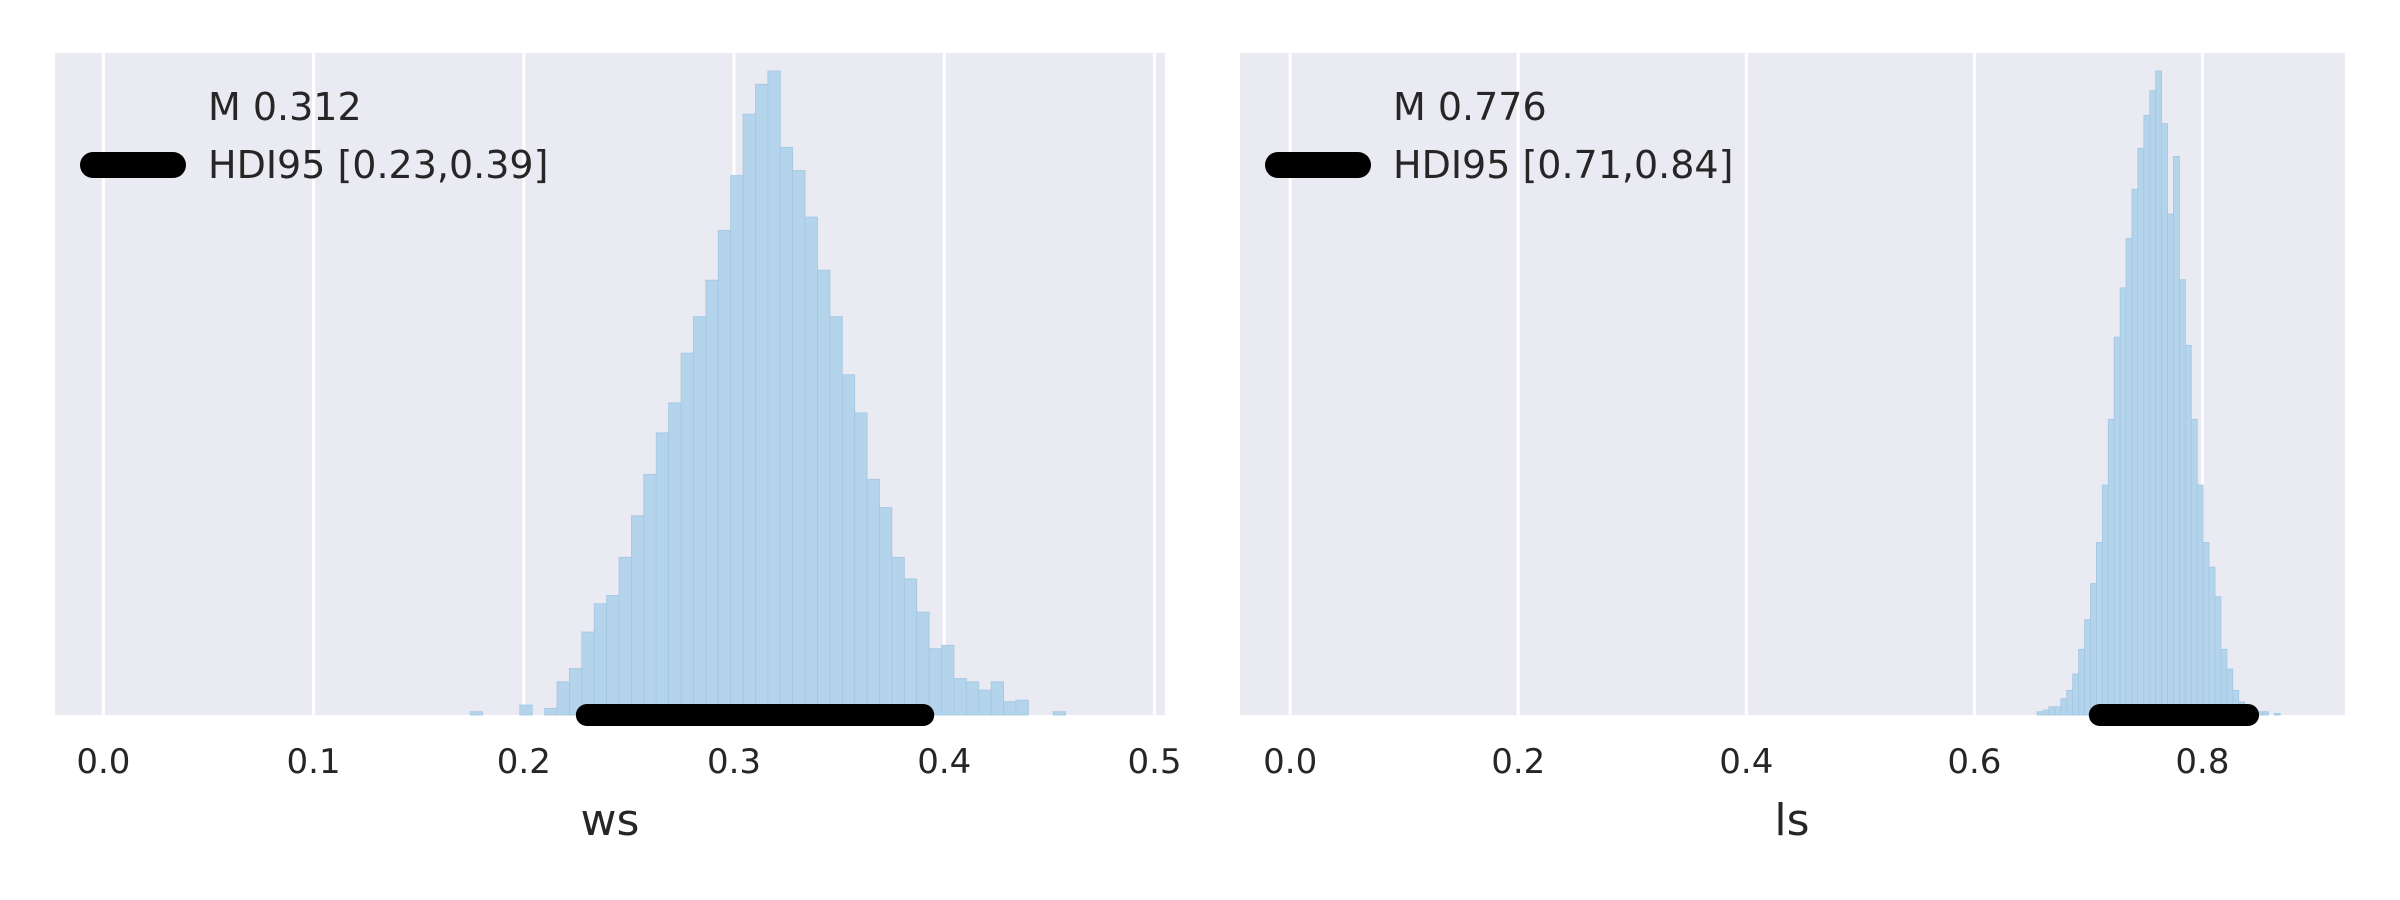 This screenshot has height=900, width=2400. Describe the element at coordinates (1499, 136) in the screenshot. I see `panel-ls-legend: M 0.776 HDI95 [0.71,0.84]` at that location.